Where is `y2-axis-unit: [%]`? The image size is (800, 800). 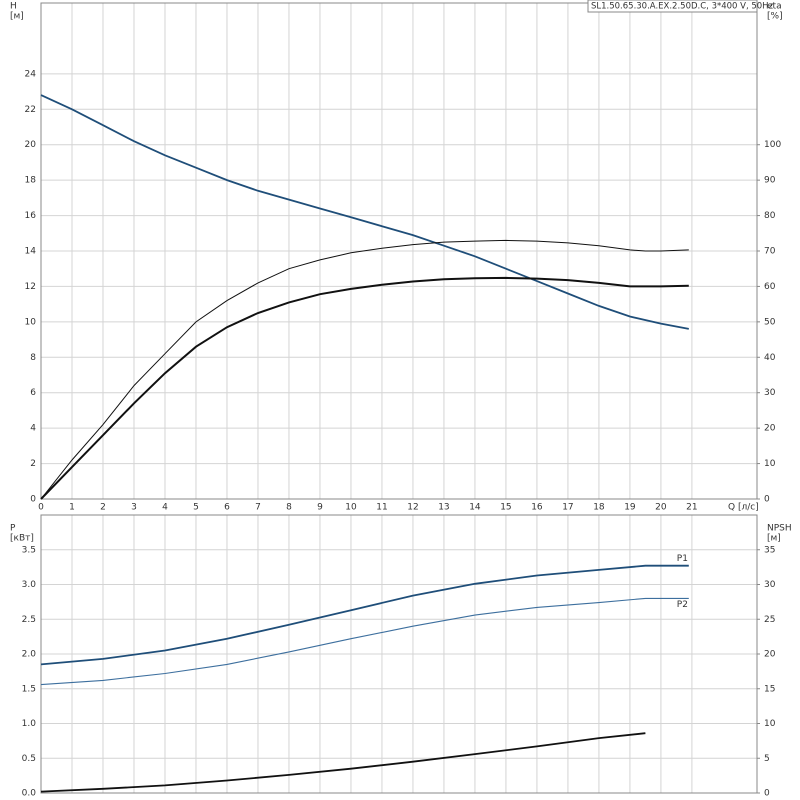
y2-axis-unit: [%] is located at coordinates (775, 17).